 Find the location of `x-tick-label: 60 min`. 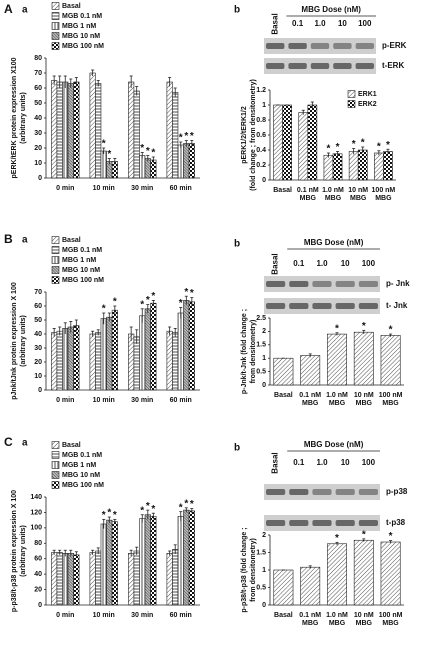

x-tick-label: 60 min is located at coordinates (181, 615).